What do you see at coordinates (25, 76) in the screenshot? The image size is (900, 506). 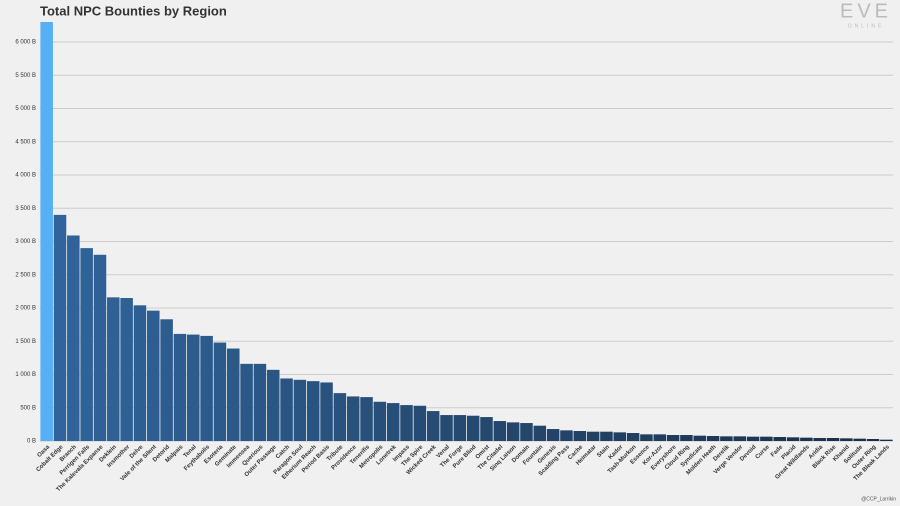 I see `y-tick-label: 5 500 B` at bounding box center [25, 76].